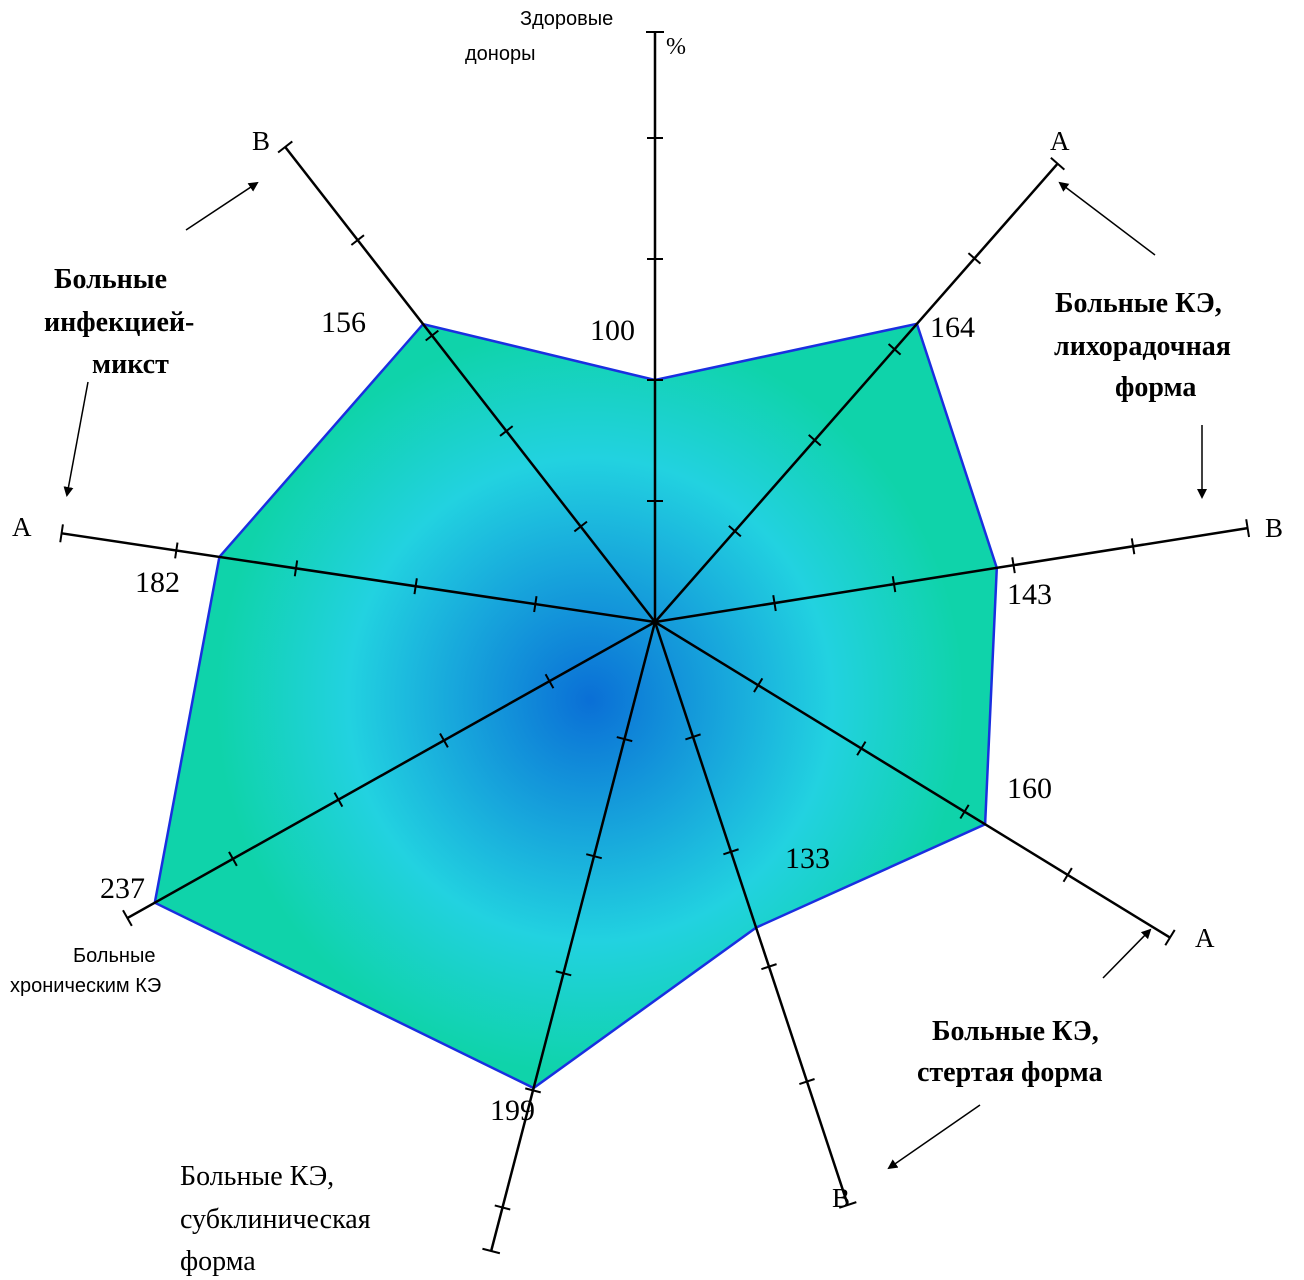 The width and height of the screenshot is (1304, 1280). I want to click on value-label-chronic: 237, so click(122, 888).